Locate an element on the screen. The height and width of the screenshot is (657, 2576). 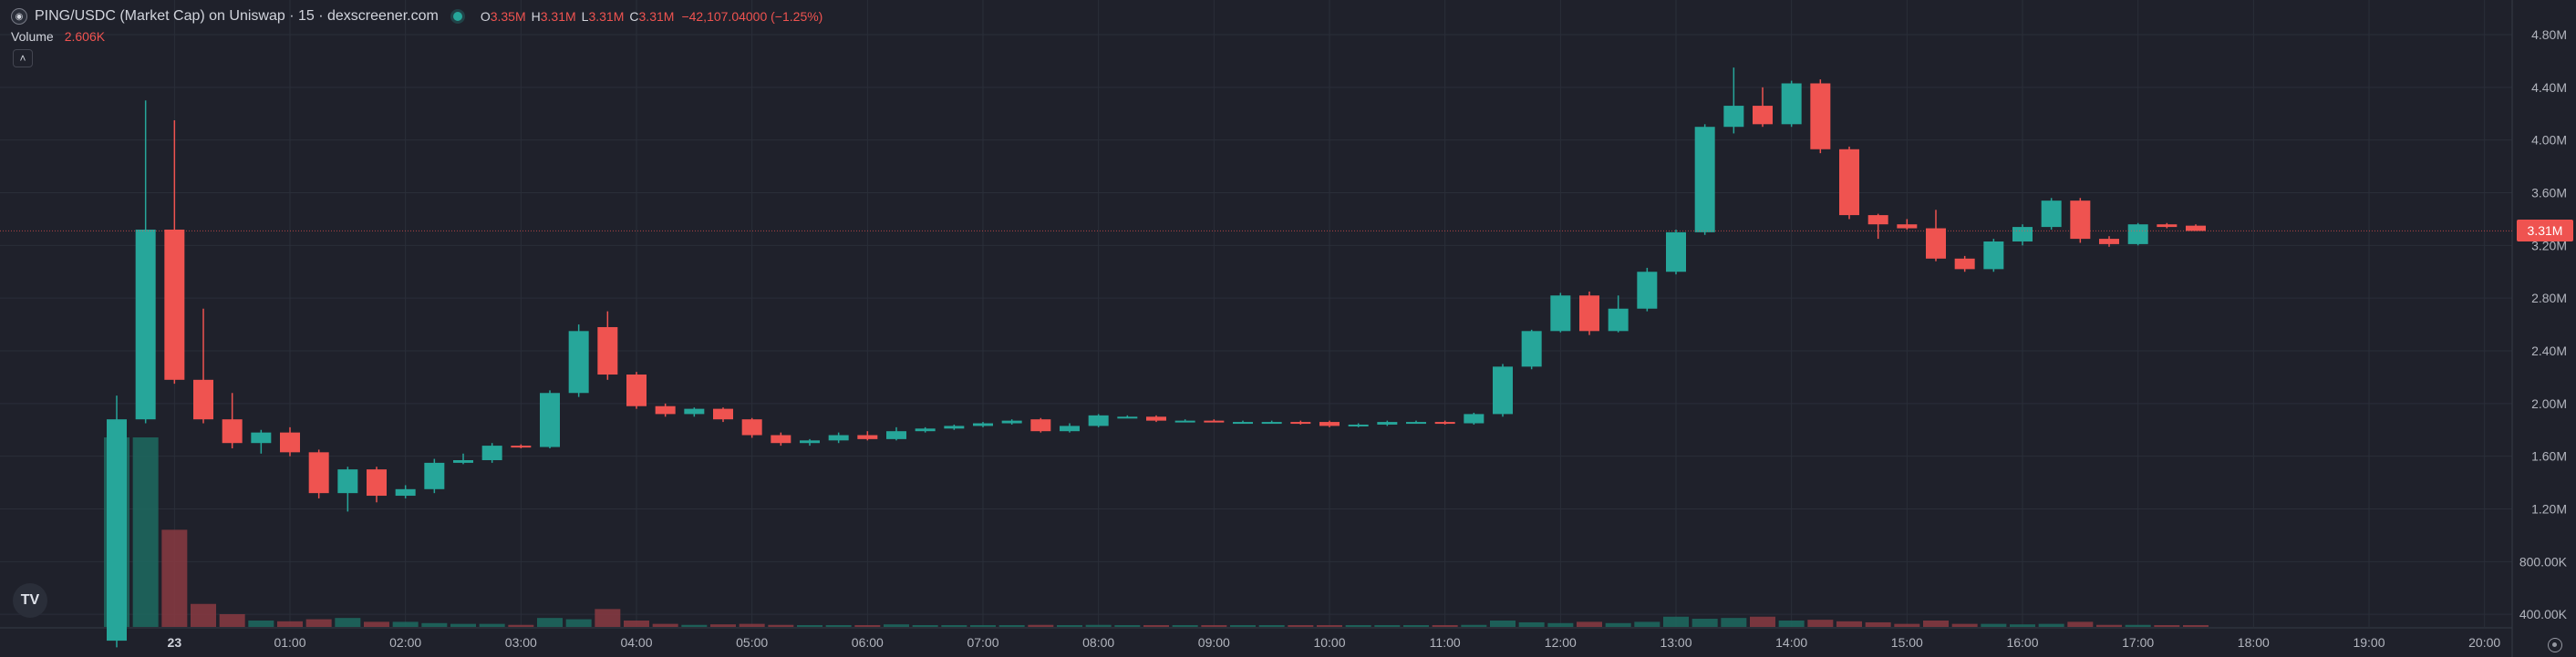
x-tick-label: 06:00 is located at coordinates (868, 642).